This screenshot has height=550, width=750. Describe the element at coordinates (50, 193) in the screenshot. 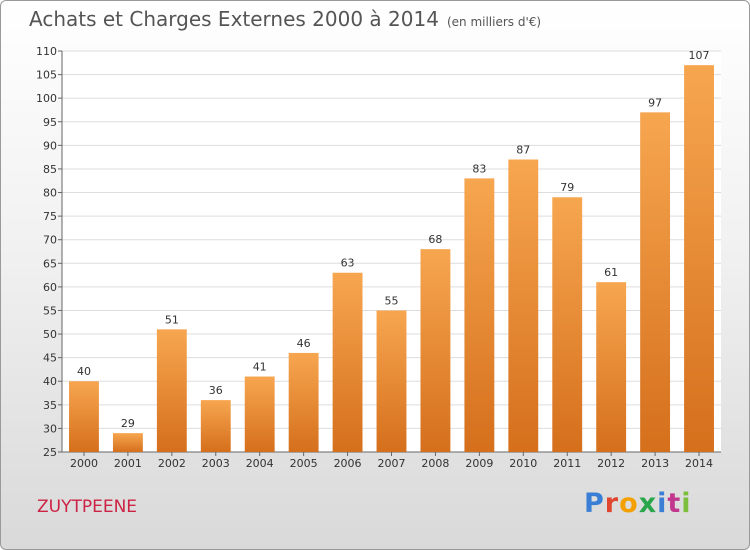

I see `y-tick-label: 80` at that location.